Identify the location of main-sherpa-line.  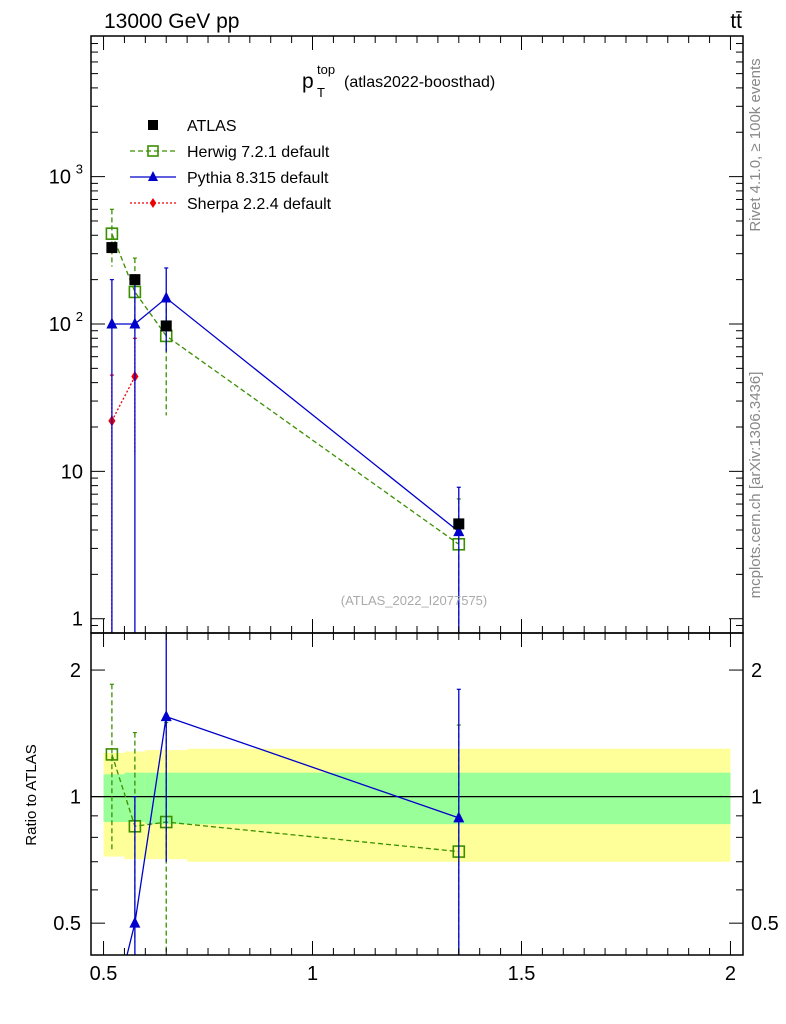
(123, 399).